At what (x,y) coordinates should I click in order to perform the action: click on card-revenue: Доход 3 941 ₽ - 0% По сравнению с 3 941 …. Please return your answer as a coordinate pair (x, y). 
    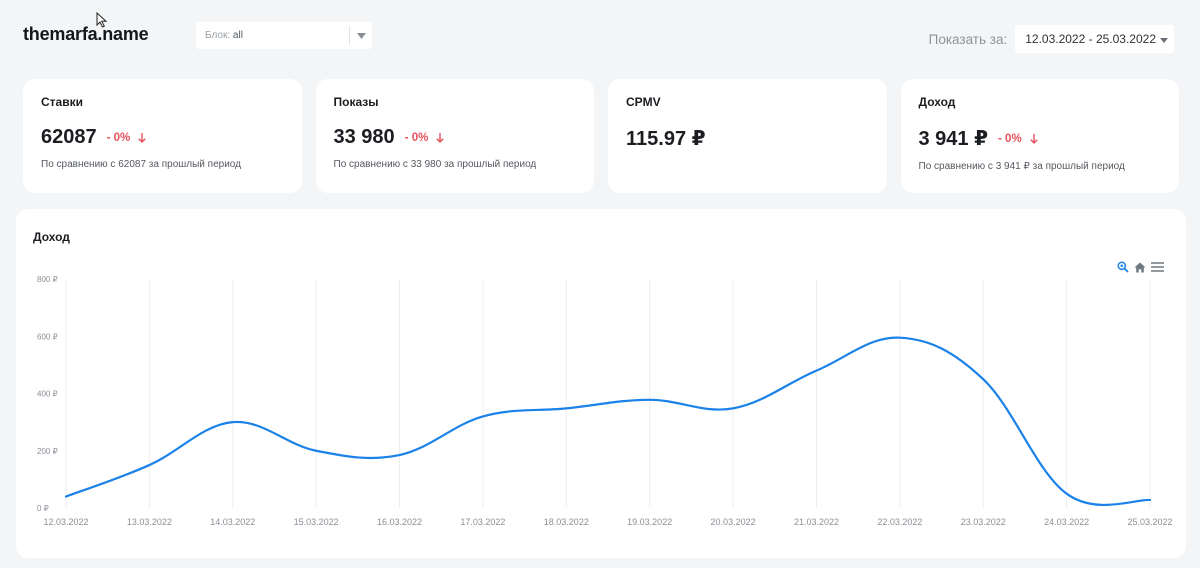
    Looking at the image, I should click on (1039, 136).